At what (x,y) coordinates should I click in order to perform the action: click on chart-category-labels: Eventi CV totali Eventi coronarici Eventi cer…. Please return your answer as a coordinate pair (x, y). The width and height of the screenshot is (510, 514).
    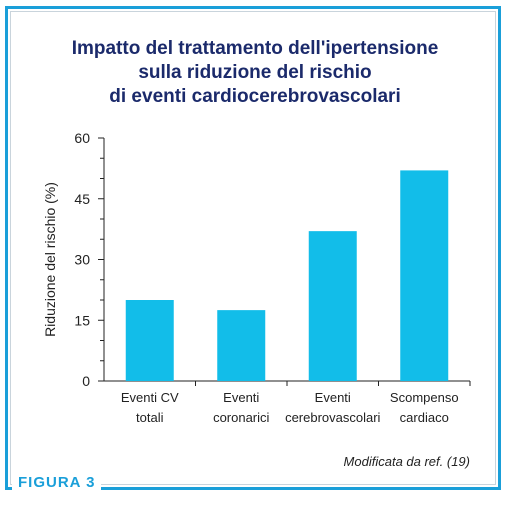
    Looking at the image, I should click on (290, 407).